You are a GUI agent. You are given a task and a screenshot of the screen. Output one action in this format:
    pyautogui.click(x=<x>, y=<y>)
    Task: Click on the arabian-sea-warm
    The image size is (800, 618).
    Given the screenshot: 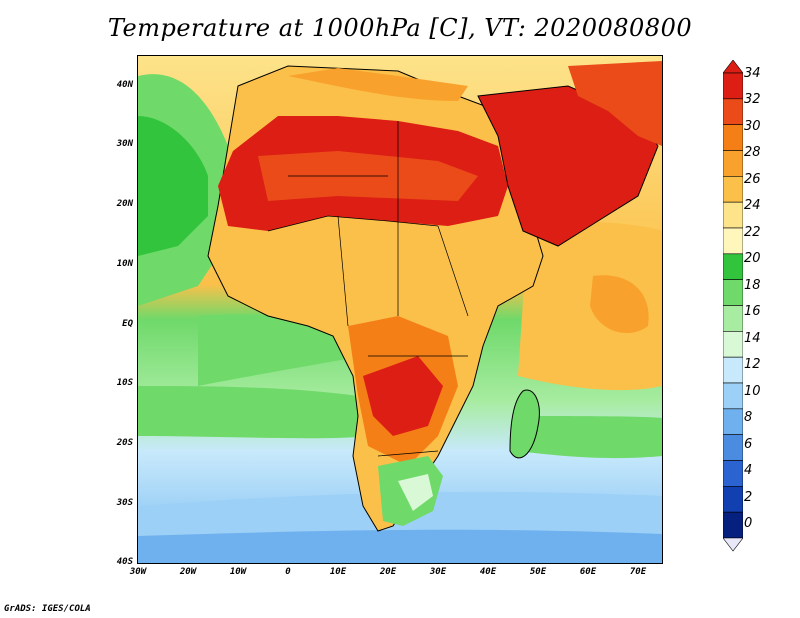 What is the action you would take?
    pyautogui.click(x=619, y=304)
    